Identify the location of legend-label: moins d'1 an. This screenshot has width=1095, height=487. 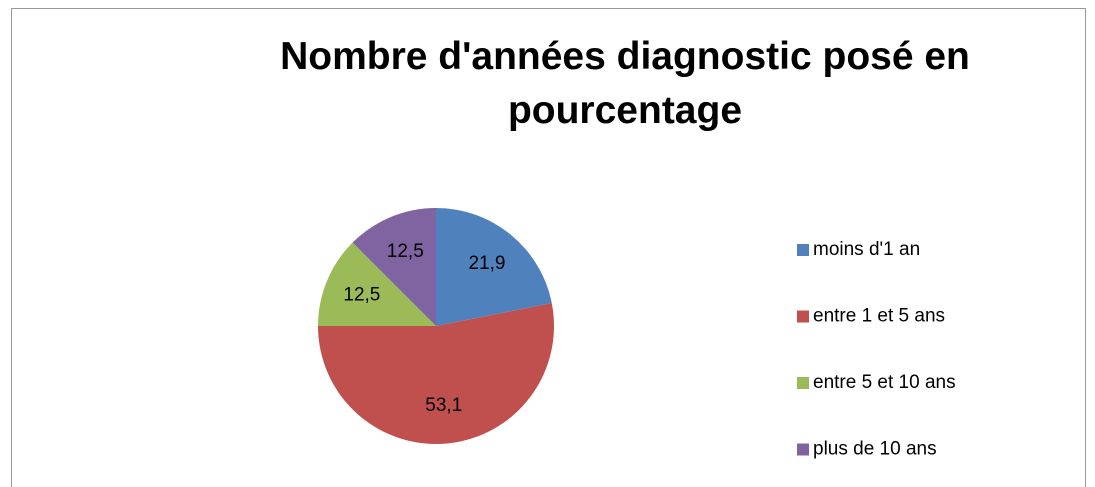
(866, 249).